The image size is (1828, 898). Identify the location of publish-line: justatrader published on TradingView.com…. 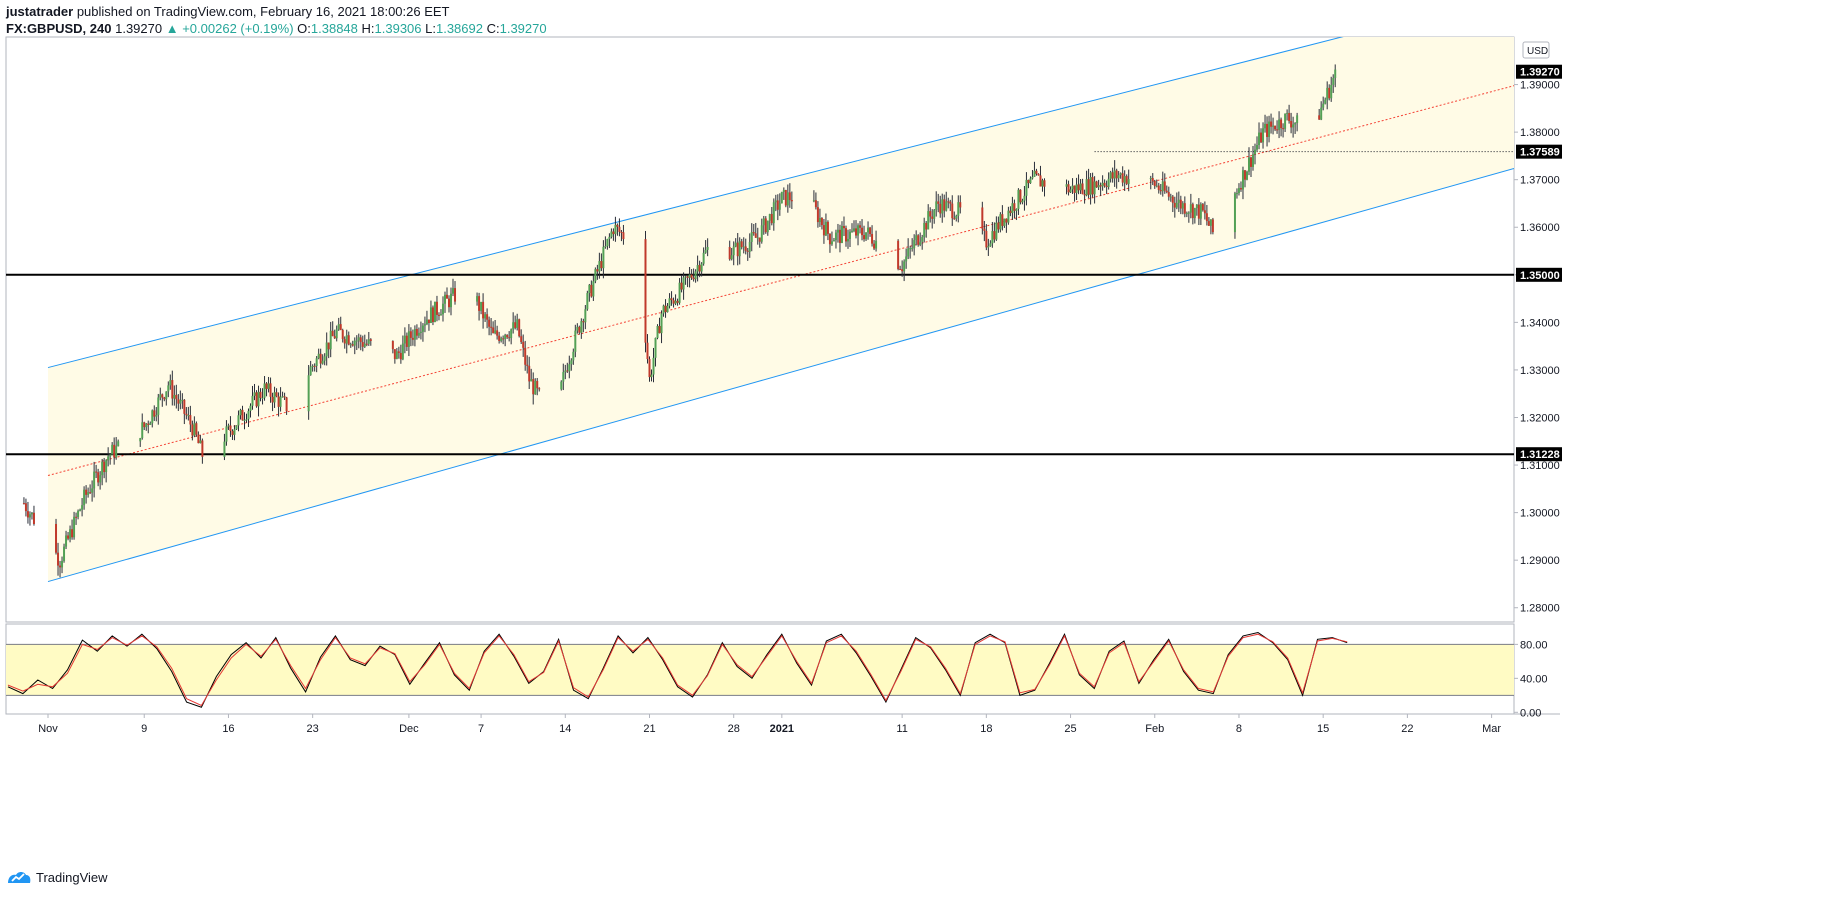
(276, 11).